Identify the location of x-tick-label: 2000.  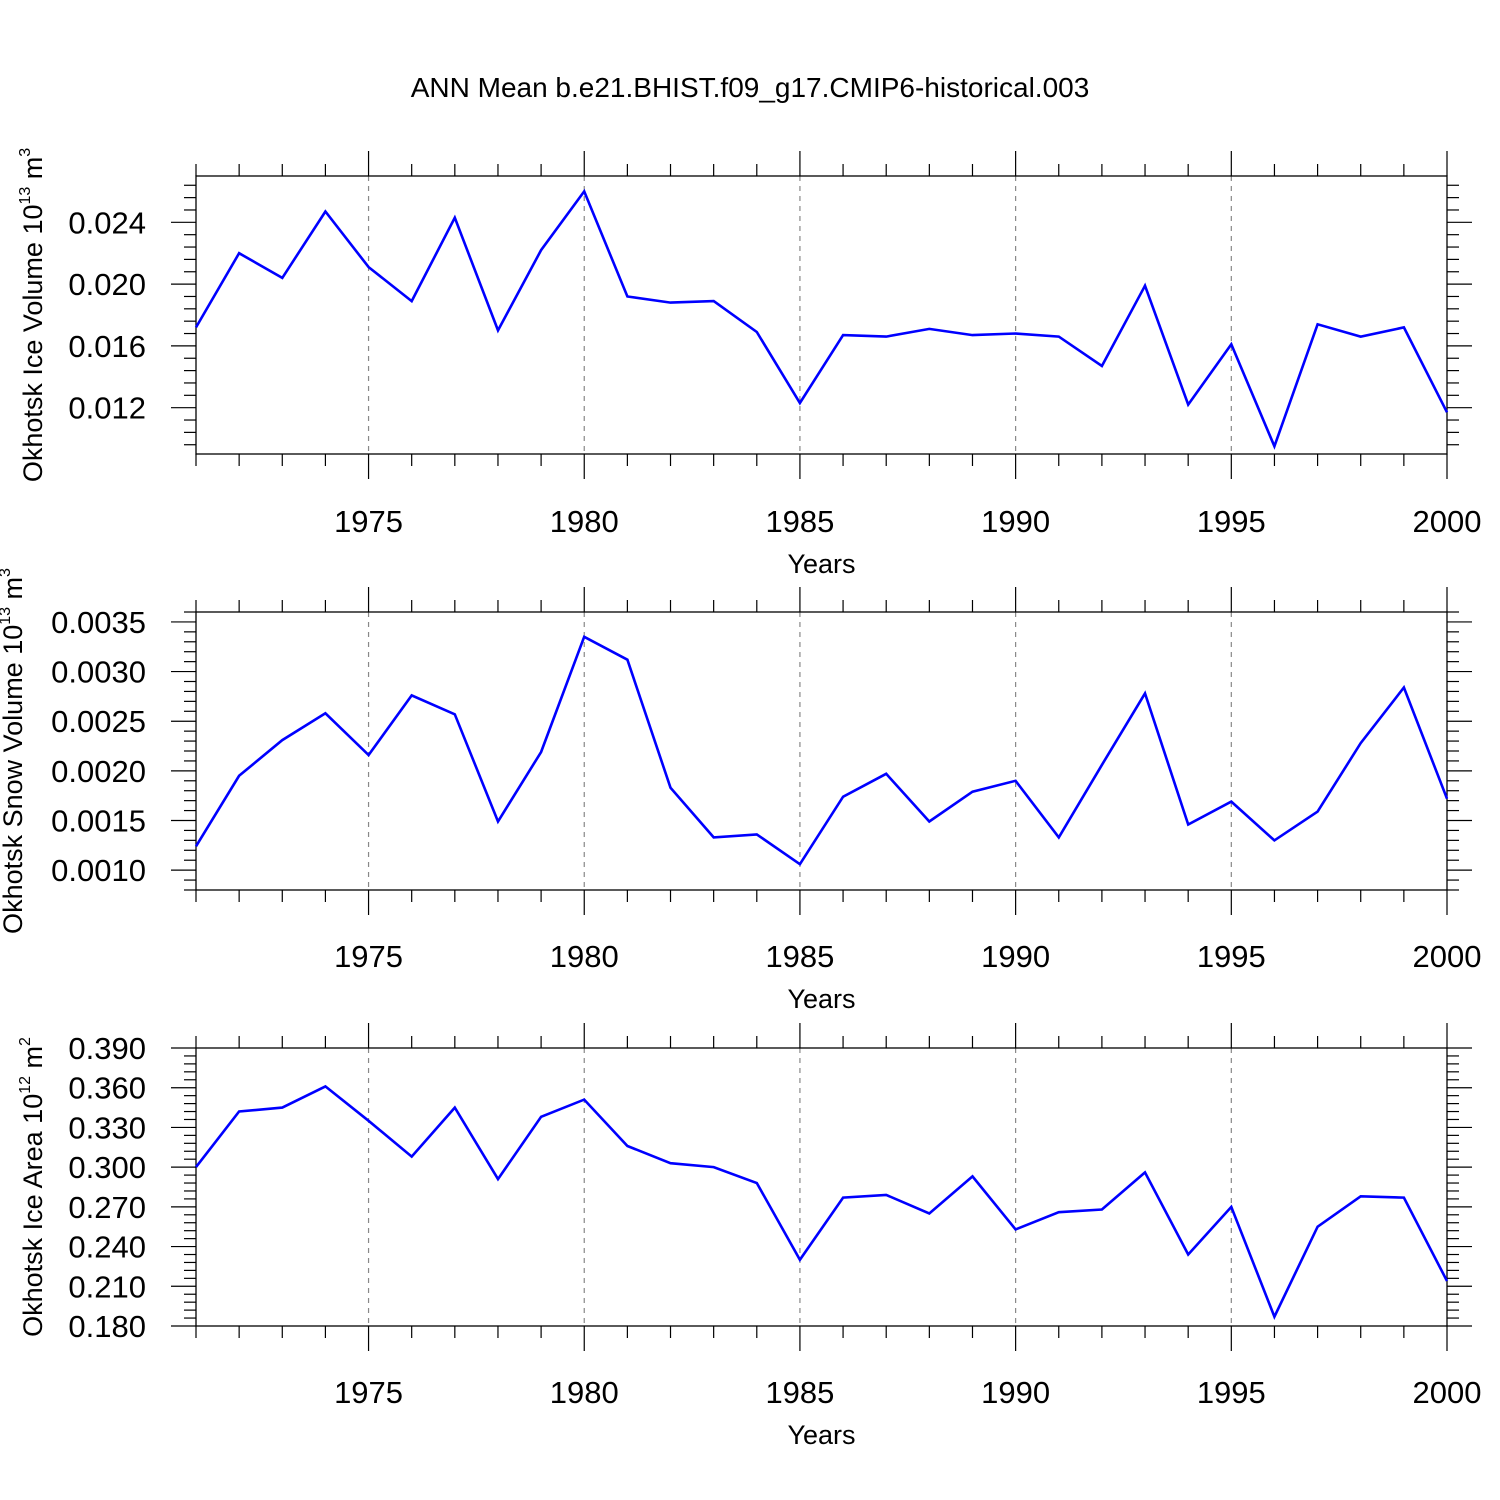
(1447, 956).